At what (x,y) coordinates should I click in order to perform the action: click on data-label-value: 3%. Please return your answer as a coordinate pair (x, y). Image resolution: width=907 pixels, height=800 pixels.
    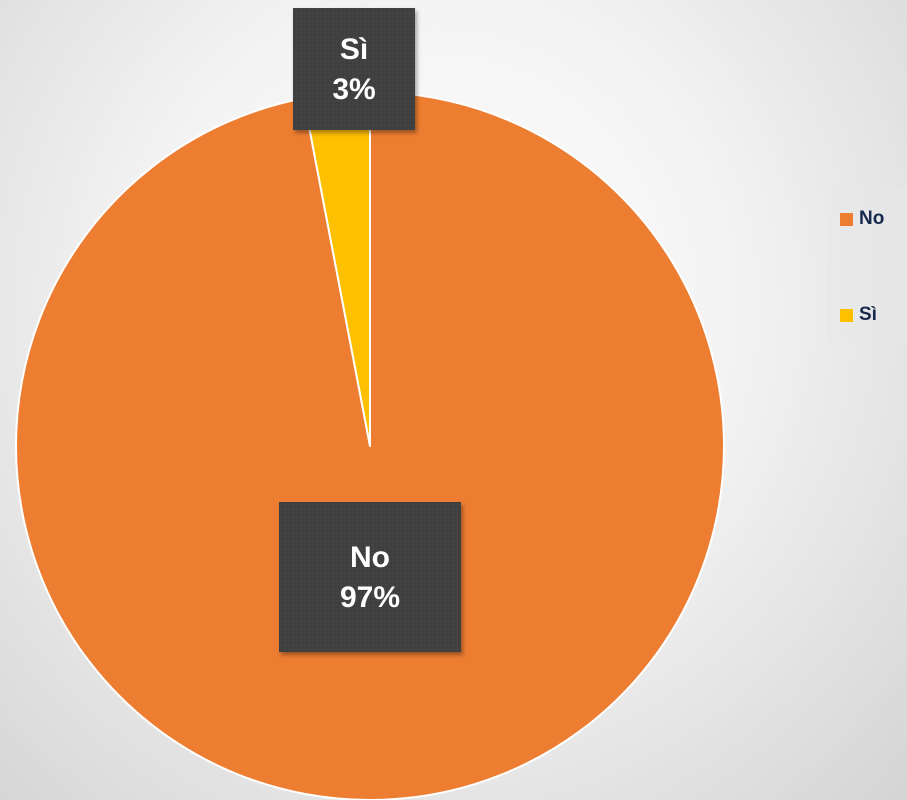
    Looking at the image, I should click on (353, 89).